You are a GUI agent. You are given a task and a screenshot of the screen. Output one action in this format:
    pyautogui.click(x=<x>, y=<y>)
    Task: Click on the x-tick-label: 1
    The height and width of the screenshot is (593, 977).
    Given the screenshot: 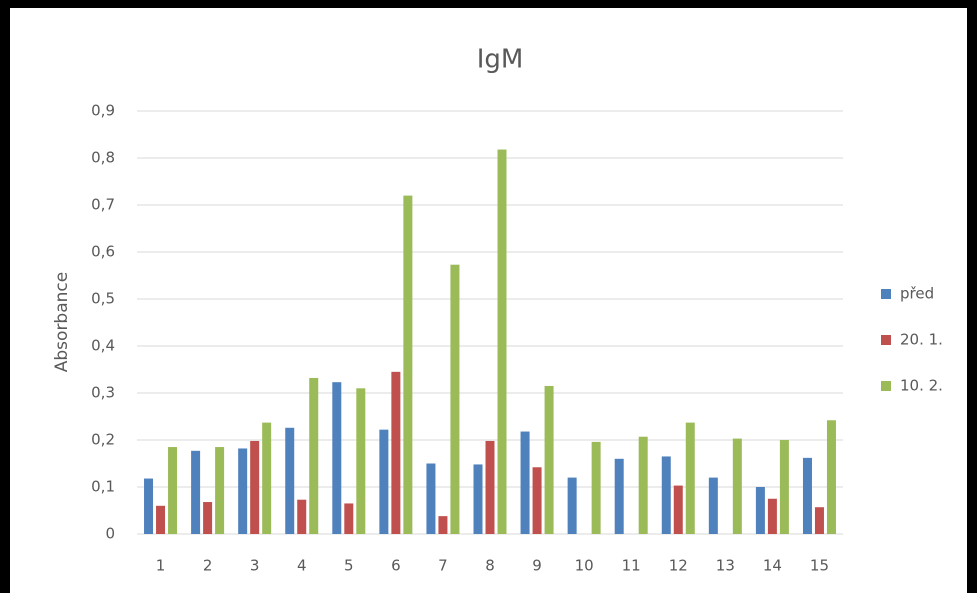 What is the action you would take?
    pyautogui.click(x=161, y=566)
    